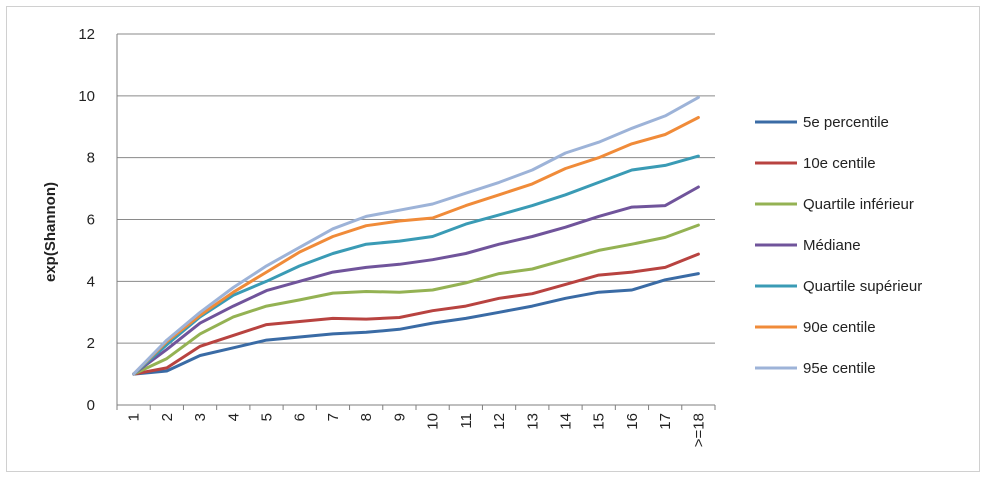 The image size is (987, 478). What do you see at coordinates (599, 421) in the screenshot?
I see `x-tick-label: 15` at bounding box center [599, 421].